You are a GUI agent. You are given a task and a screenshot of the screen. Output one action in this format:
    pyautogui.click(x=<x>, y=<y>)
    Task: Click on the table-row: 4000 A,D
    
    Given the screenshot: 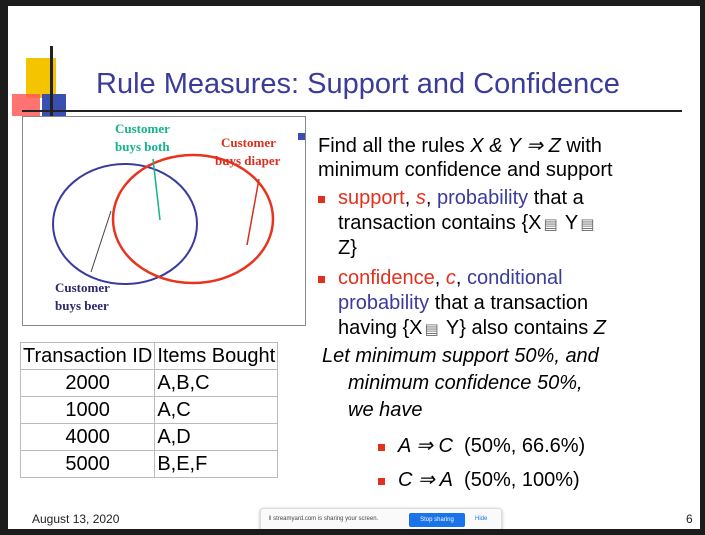 What is the action you would take?
    pyautogui.click(x=149, y=437)
    